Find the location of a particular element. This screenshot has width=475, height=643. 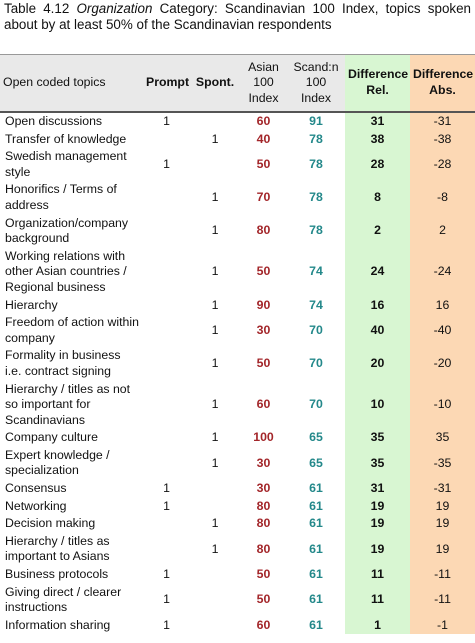

table-row: Consensus 1 30 61 31 -31 is located at coordinates (237, 489).